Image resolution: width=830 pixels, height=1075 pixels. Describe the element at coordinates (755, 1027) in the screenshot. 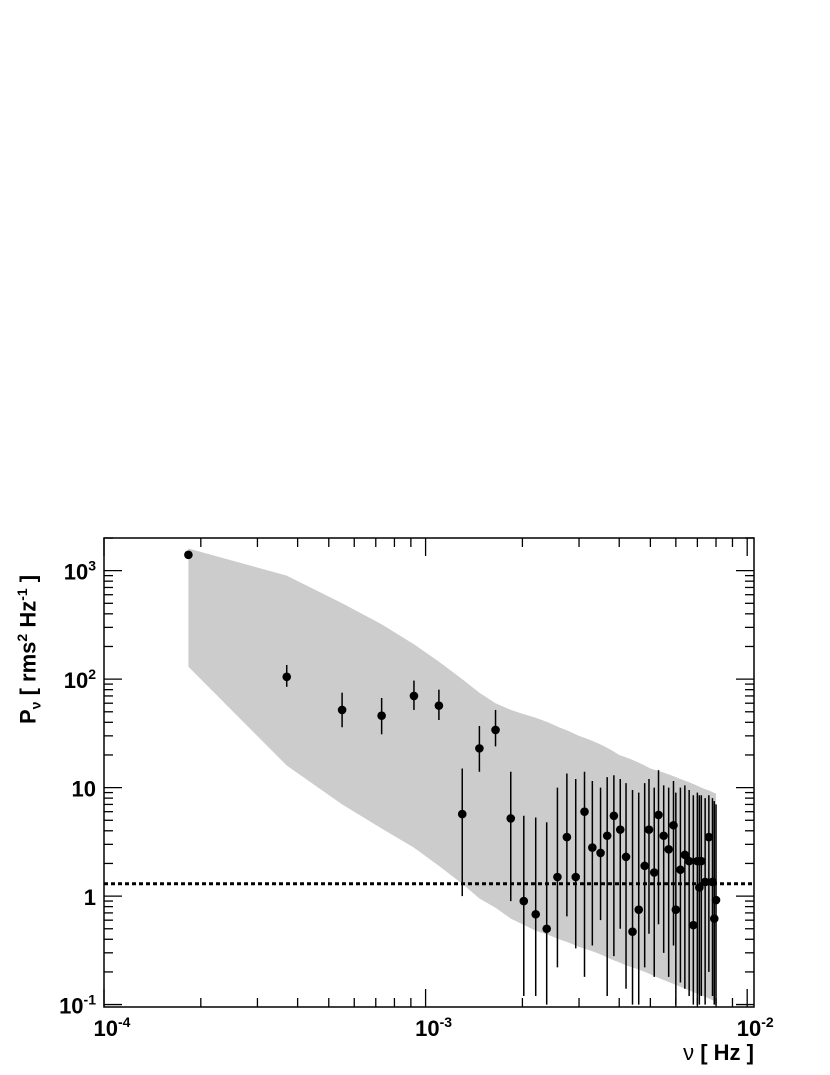

I see `tick-label: 10⁻²` at that location.